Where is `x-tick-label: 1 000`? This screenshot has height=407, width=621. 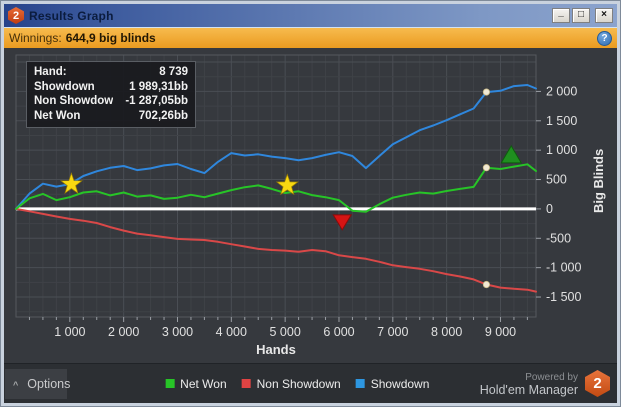 x-tick-label: 1 000 is located at coordinates (69, 332).